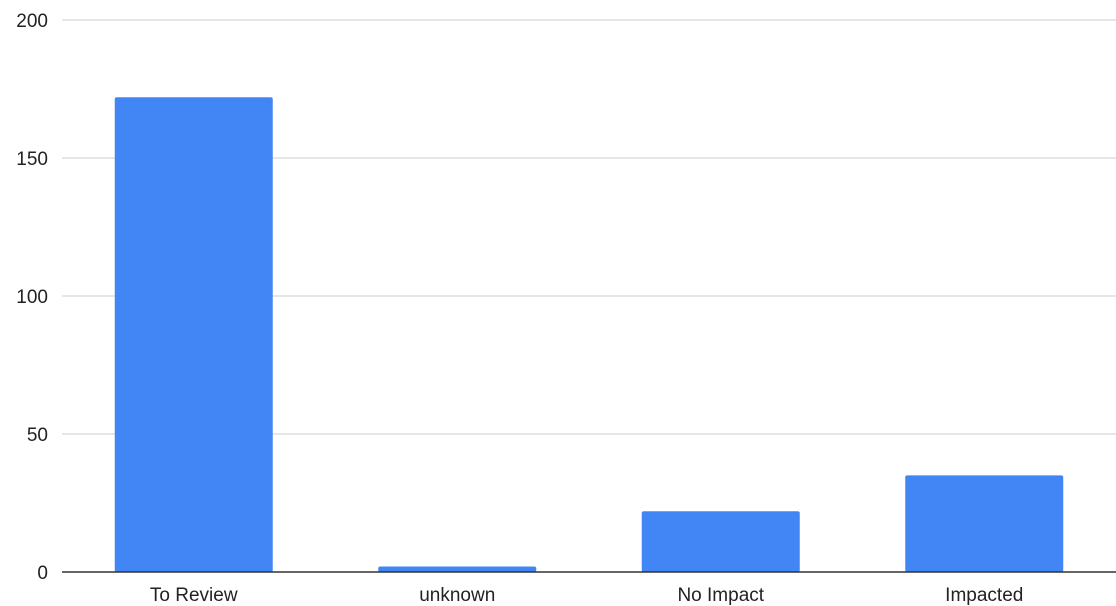  What do you see at coordinates (720, 541) in the screenshot?
I see `bar-no-impact` at bounding box center [720, 541].